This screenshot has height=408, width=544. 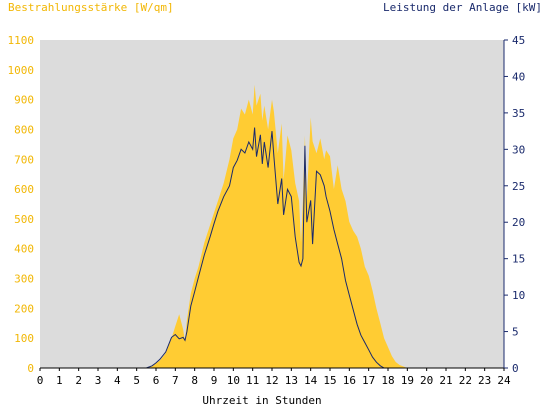 I want to click on left-tick-label: 600, so click(x=24, y=189).